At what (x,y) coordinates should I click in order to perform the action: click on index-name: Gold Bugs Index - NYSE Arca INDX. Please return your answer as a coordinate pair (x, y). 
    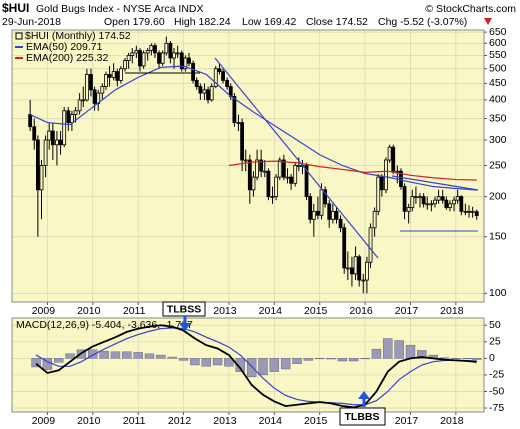
    Looking at the image, I should click on (120, 9).